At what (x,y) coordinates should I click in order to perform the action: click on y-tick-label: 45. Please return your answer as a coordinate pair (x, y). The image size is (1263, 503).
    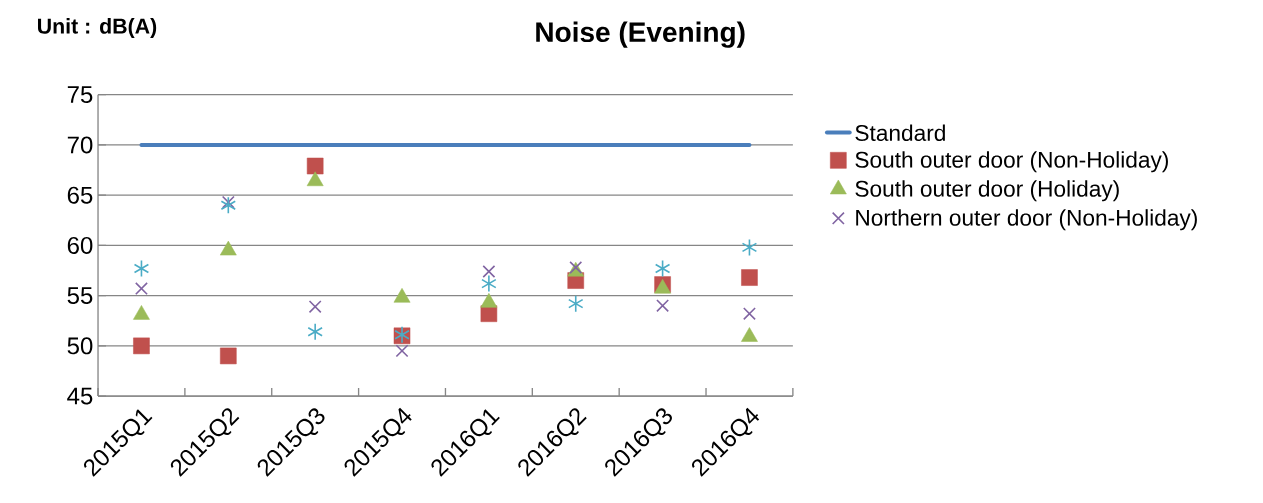
    Looking at the image, I should click on (80, 396).